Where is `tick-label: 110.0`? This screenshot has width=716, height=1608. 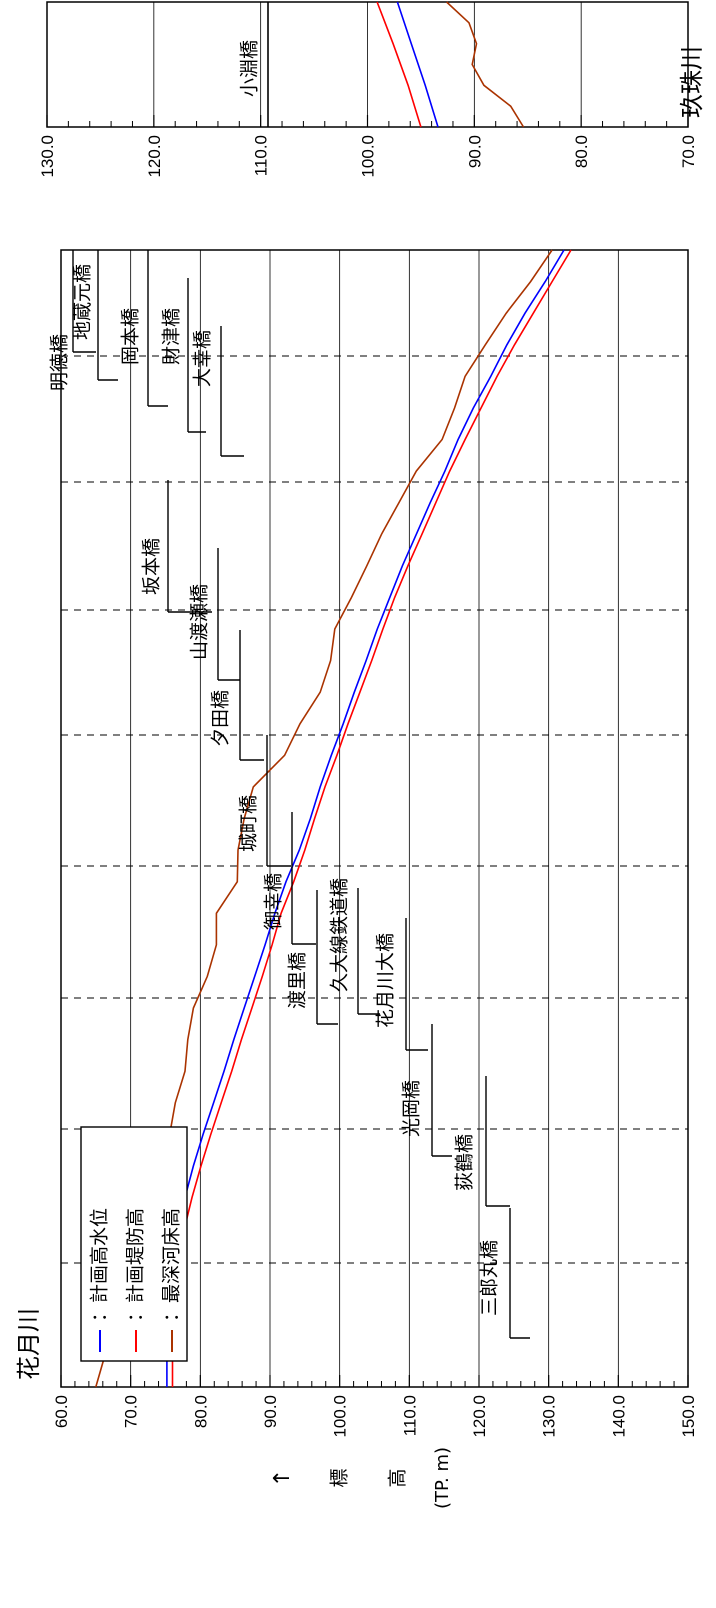 tick-label: 110.0 is located at coordinates (409, 1415).